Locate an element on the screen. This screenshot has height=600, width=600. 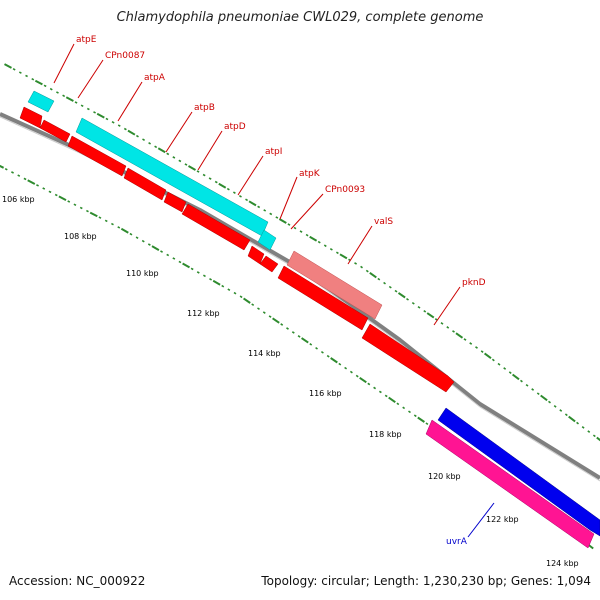
accession-info: Accession: NC_000922 is located at coordinates (77, 581).